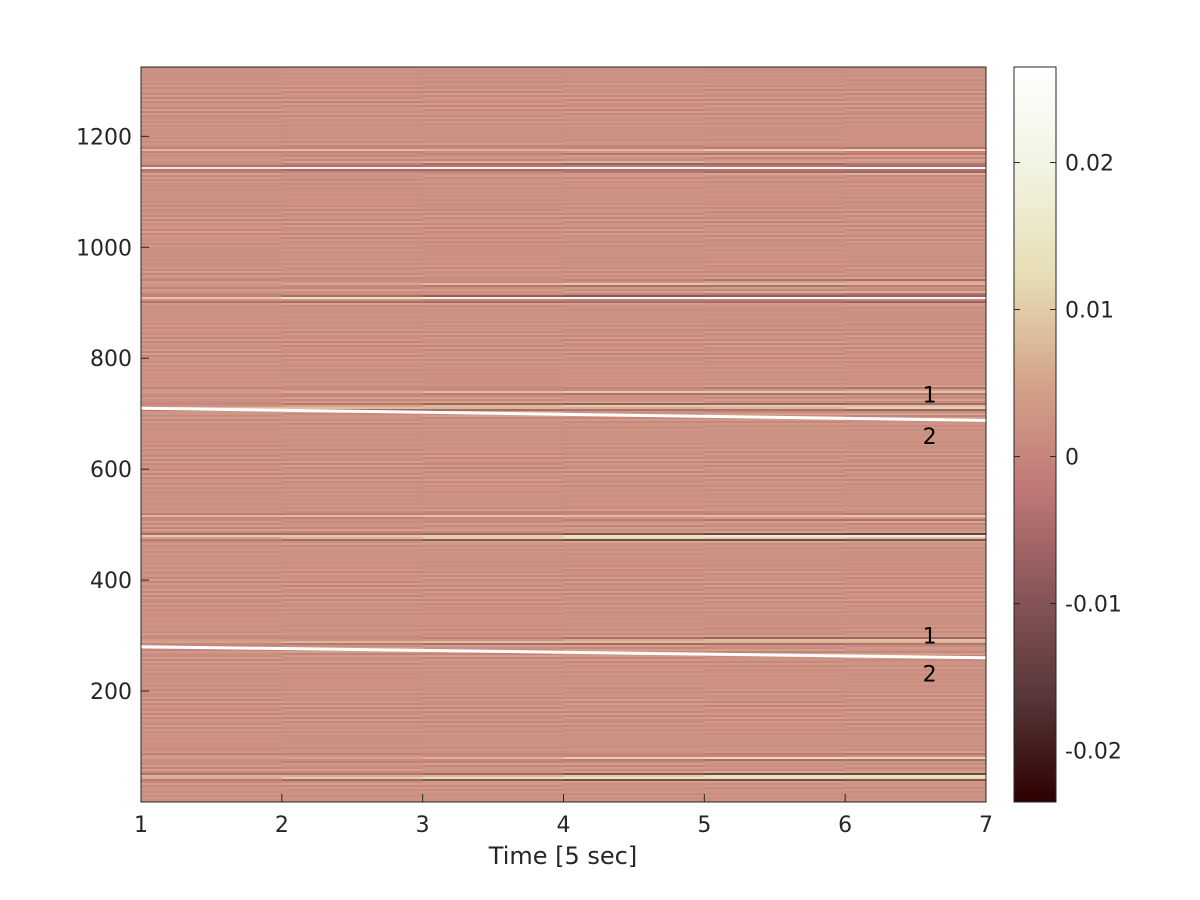 Image resolution: width=1200 pixels, height=900 pixels. Describe the element at coordinates (986, 825) in the screenshot. I see `x-tick-label: 7` at that location.